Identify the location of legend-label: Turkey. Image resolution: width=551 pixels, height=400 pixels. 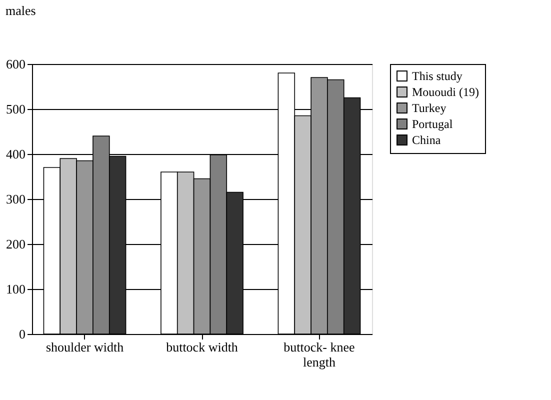
(429, 108).